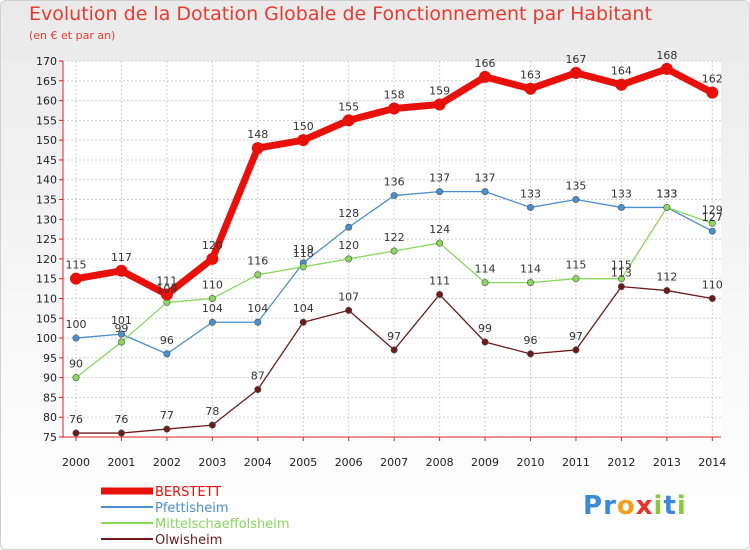 The image size is (750, 550). What do you see at coordinates (575, 186) in the screenshot?
I see `data-label: 135` at bounding box center [575, 186].